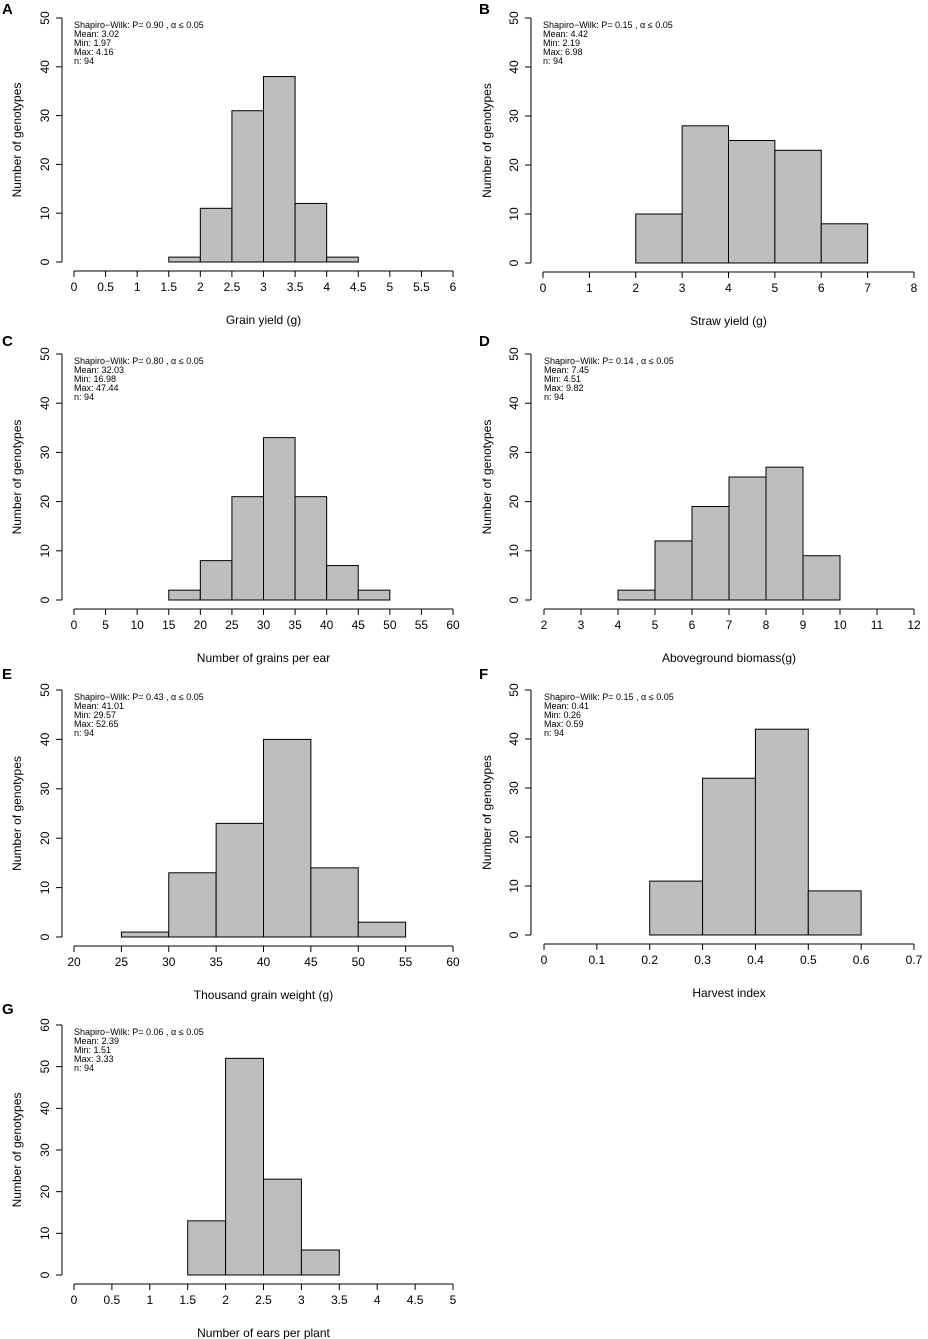 Image resolution: width=928 pixels, height=1339 pixels. Describe the element at coordinates (168, 287) in the screenshot. I see `x-tick-label: 1.5` at that location.